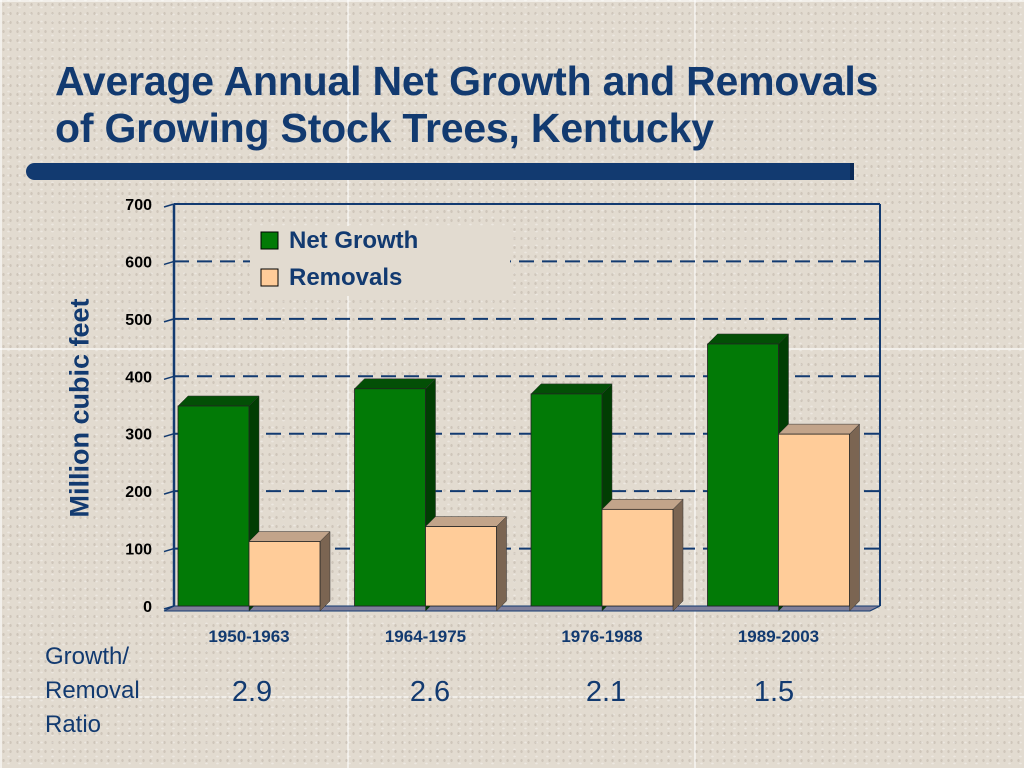 The height and width of the screenshot is (768, 1024). What do you see at coordinates (819, 429) in the screenshot?
I see `removals-bar-4-top` at bounding box center [819, 429].